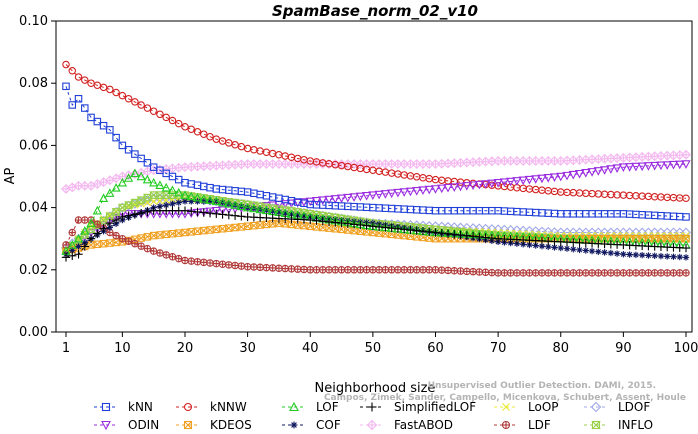  I want to click on legend-label: FastABOD, so click(423, 425).